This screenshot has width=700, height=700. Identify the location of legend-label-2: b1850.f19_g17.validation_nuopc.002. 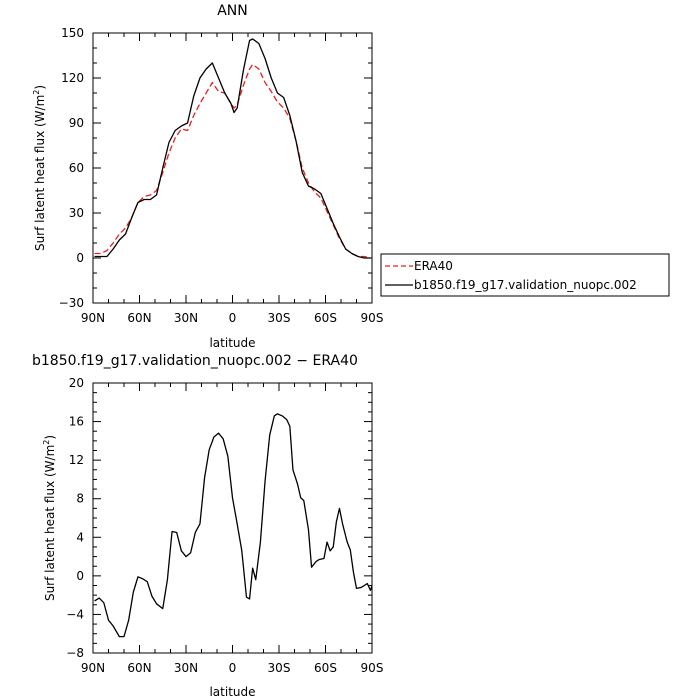
(525, 285).